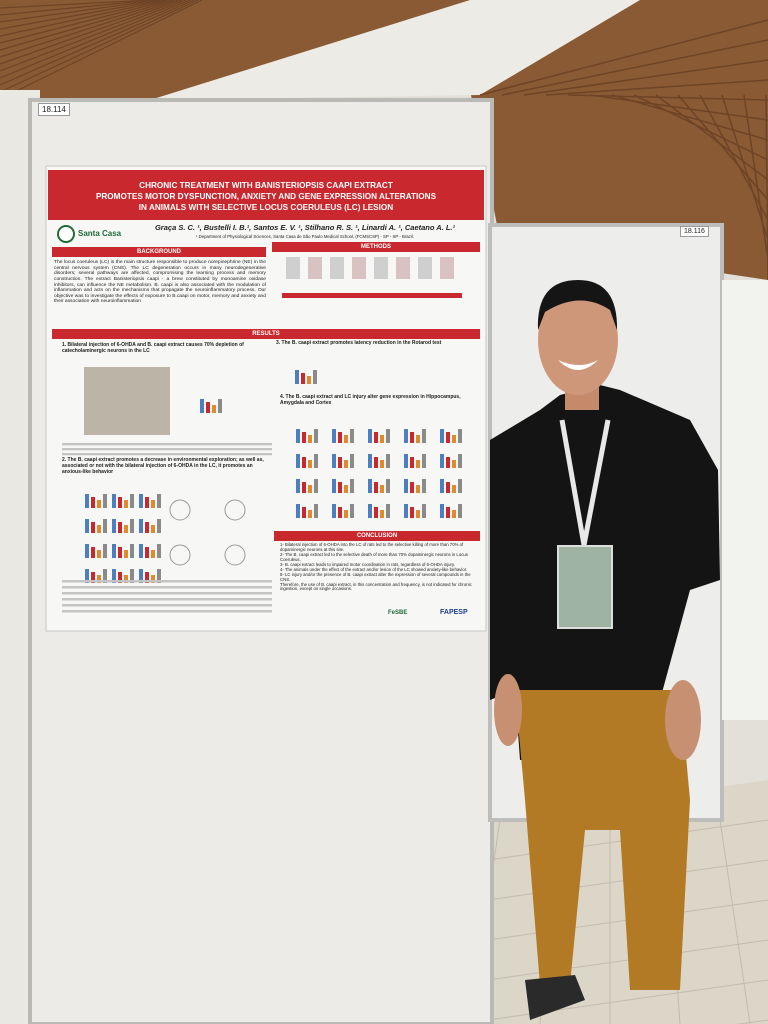  What do you see at coordinates (100, 233) in the screenshot?
I see `logo-text: Santa Casa` at bounding box center [100, 233].